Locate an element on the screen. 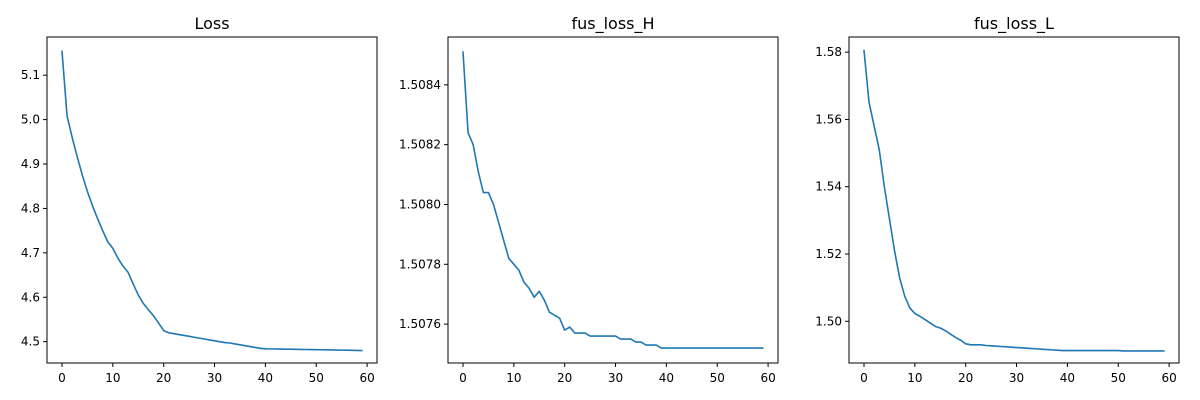 This screenshot has height=400, width=1200. y-tick-label: 1.5082 is located at coordinates (420, 145).